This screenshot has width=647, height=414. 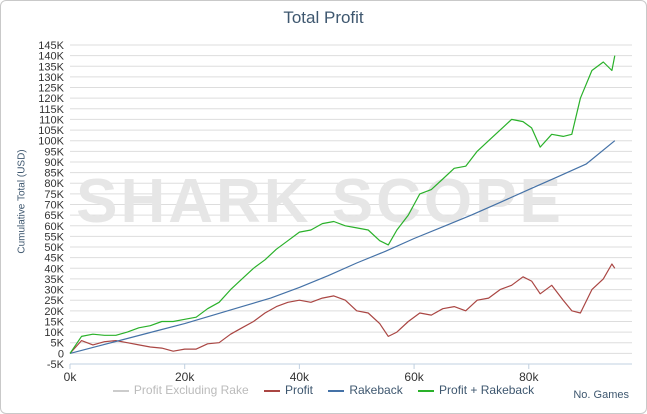 I want to click on y-tick-label: 80K, so click(x=54, y=184).